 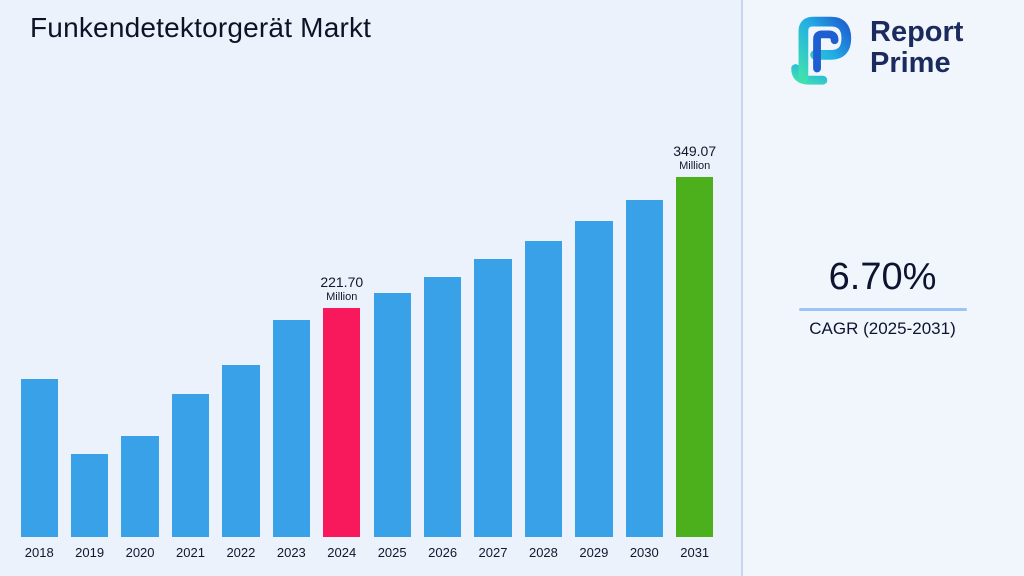 I want to click on bar-2030, so click(x=644, y=368).